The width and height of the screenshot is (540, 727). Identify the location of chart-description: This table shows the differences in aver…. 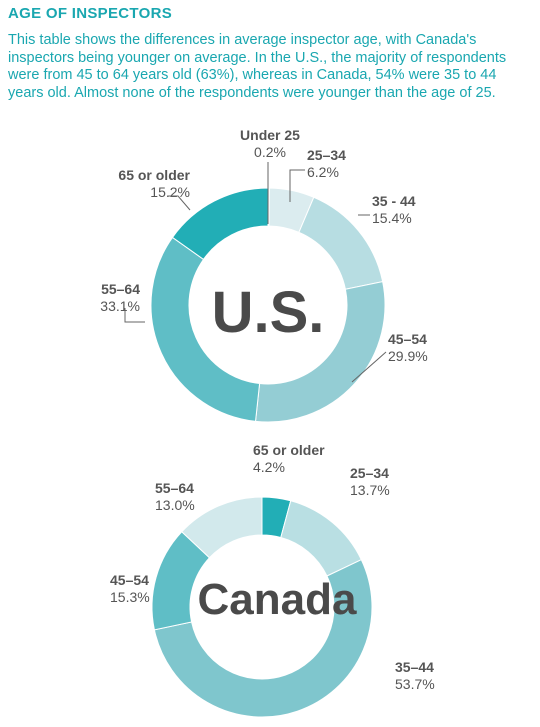
(257, 66).